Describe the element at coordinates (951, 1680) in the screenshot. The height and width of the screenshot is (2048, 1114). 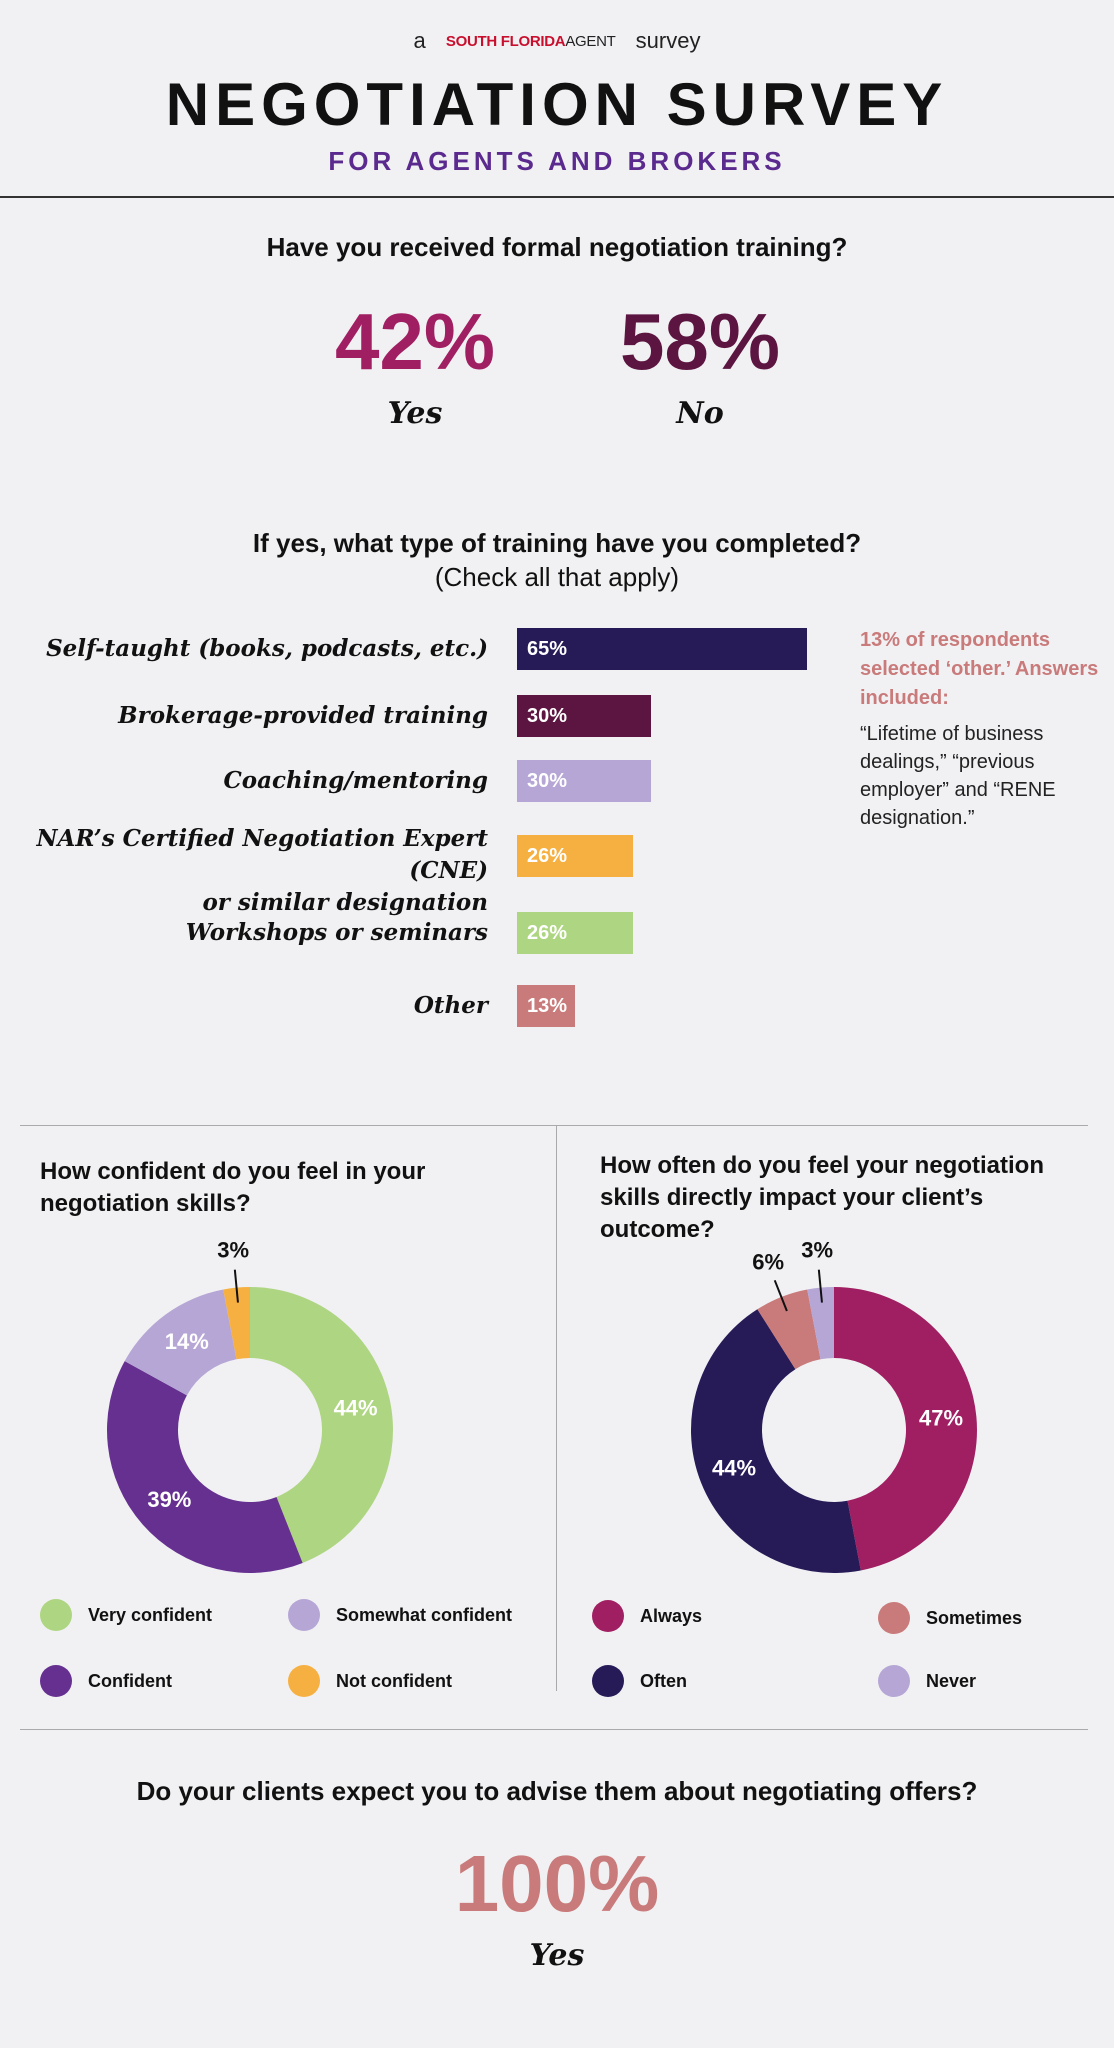
I see `legend-label: Never` at that location.